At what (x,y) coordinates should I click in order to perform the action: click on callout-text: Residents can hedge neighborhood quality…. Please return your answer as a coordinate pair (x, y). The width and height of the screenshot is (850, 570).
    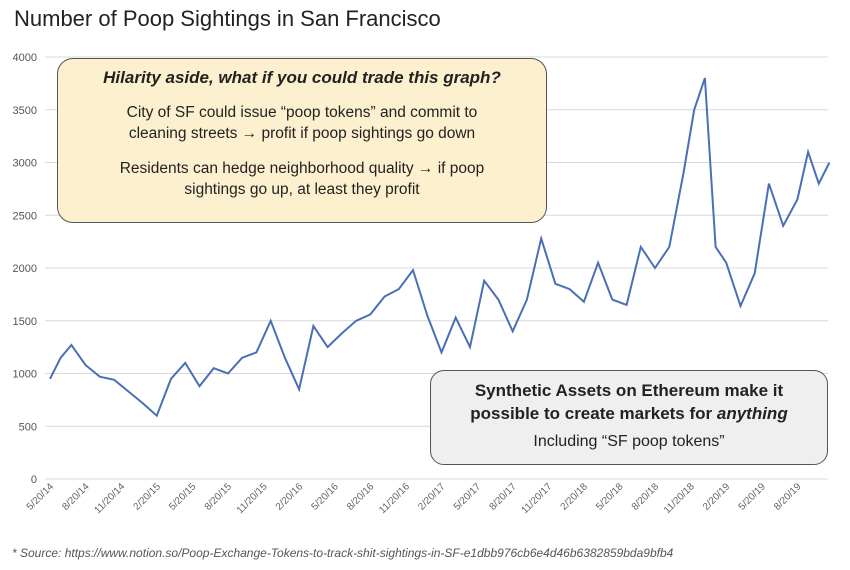
    Looking at the image, I should click on (302, 168).